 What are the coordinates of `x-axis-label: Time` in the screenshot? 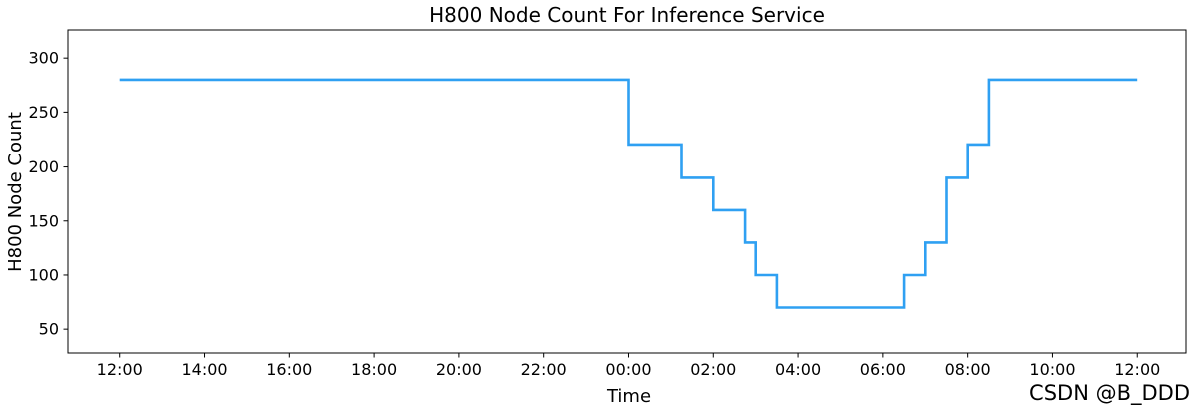 It's located at (628, 396).